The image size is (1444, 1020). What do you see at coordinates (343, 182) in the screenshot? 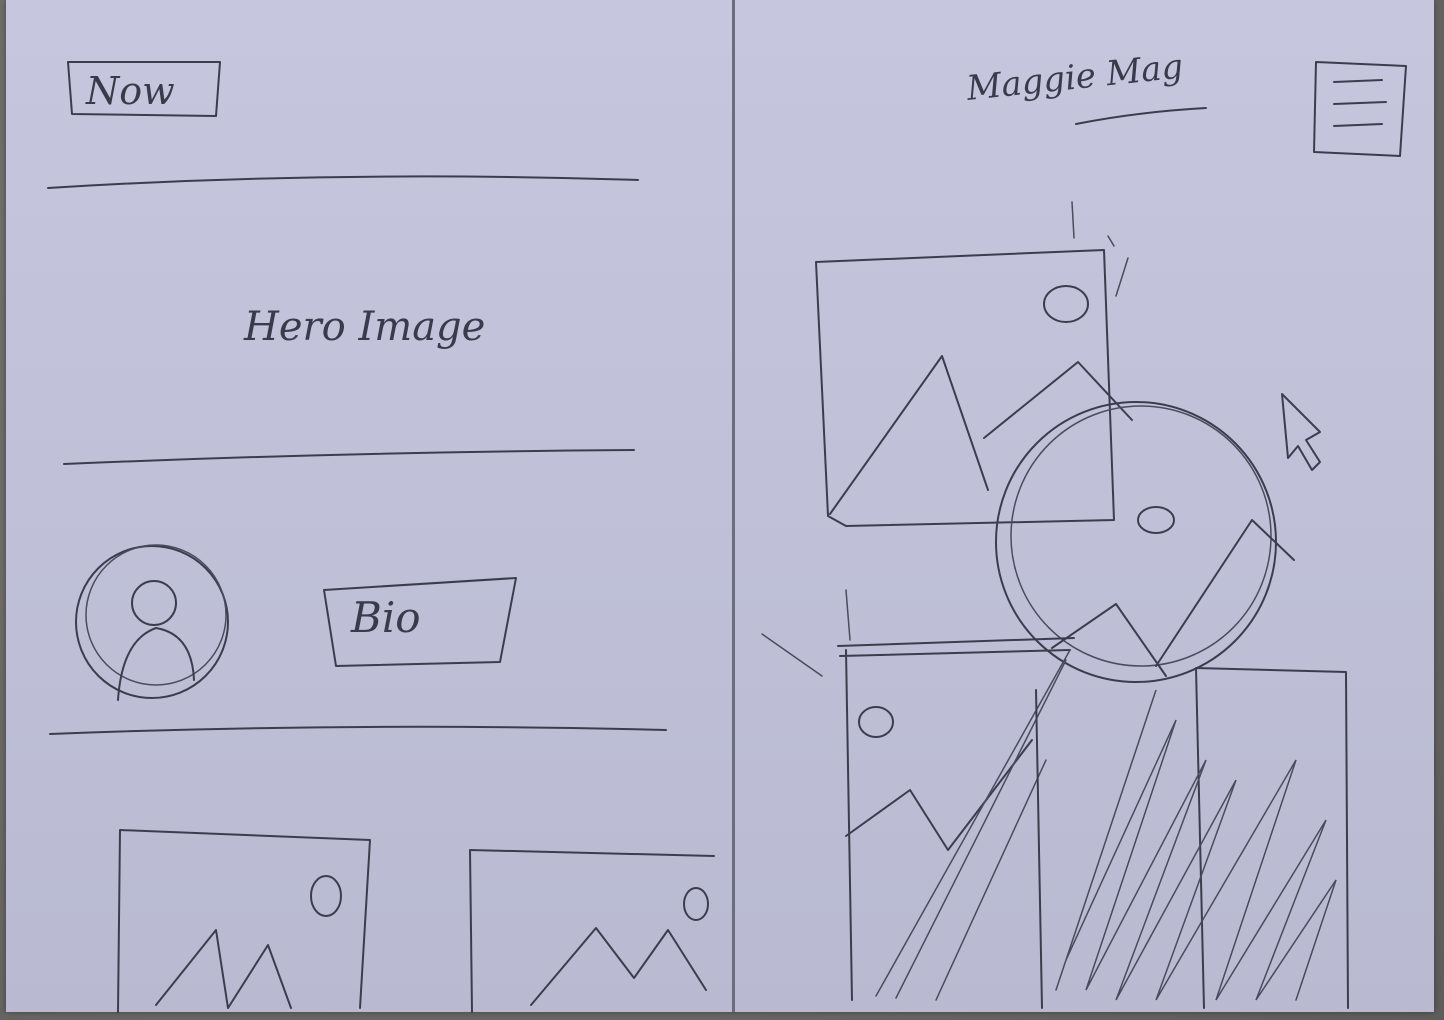
I see `header-divider` at bounding box center [343, 182].